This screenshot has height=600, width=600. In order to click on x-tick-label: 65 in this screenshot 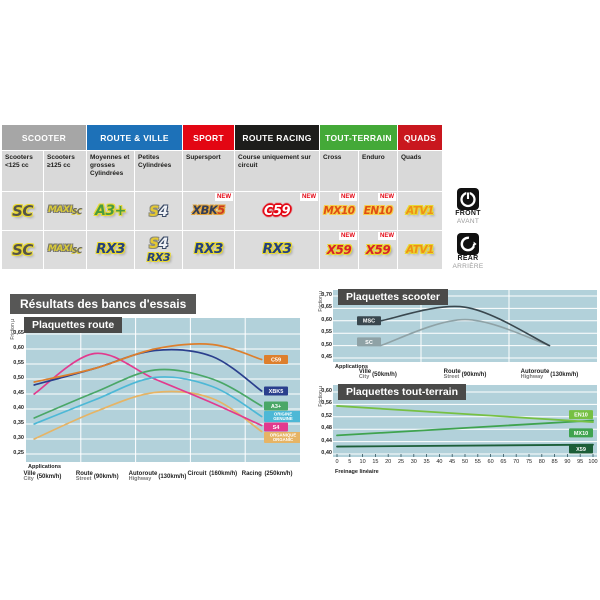, I will do `click(503, 462)`.